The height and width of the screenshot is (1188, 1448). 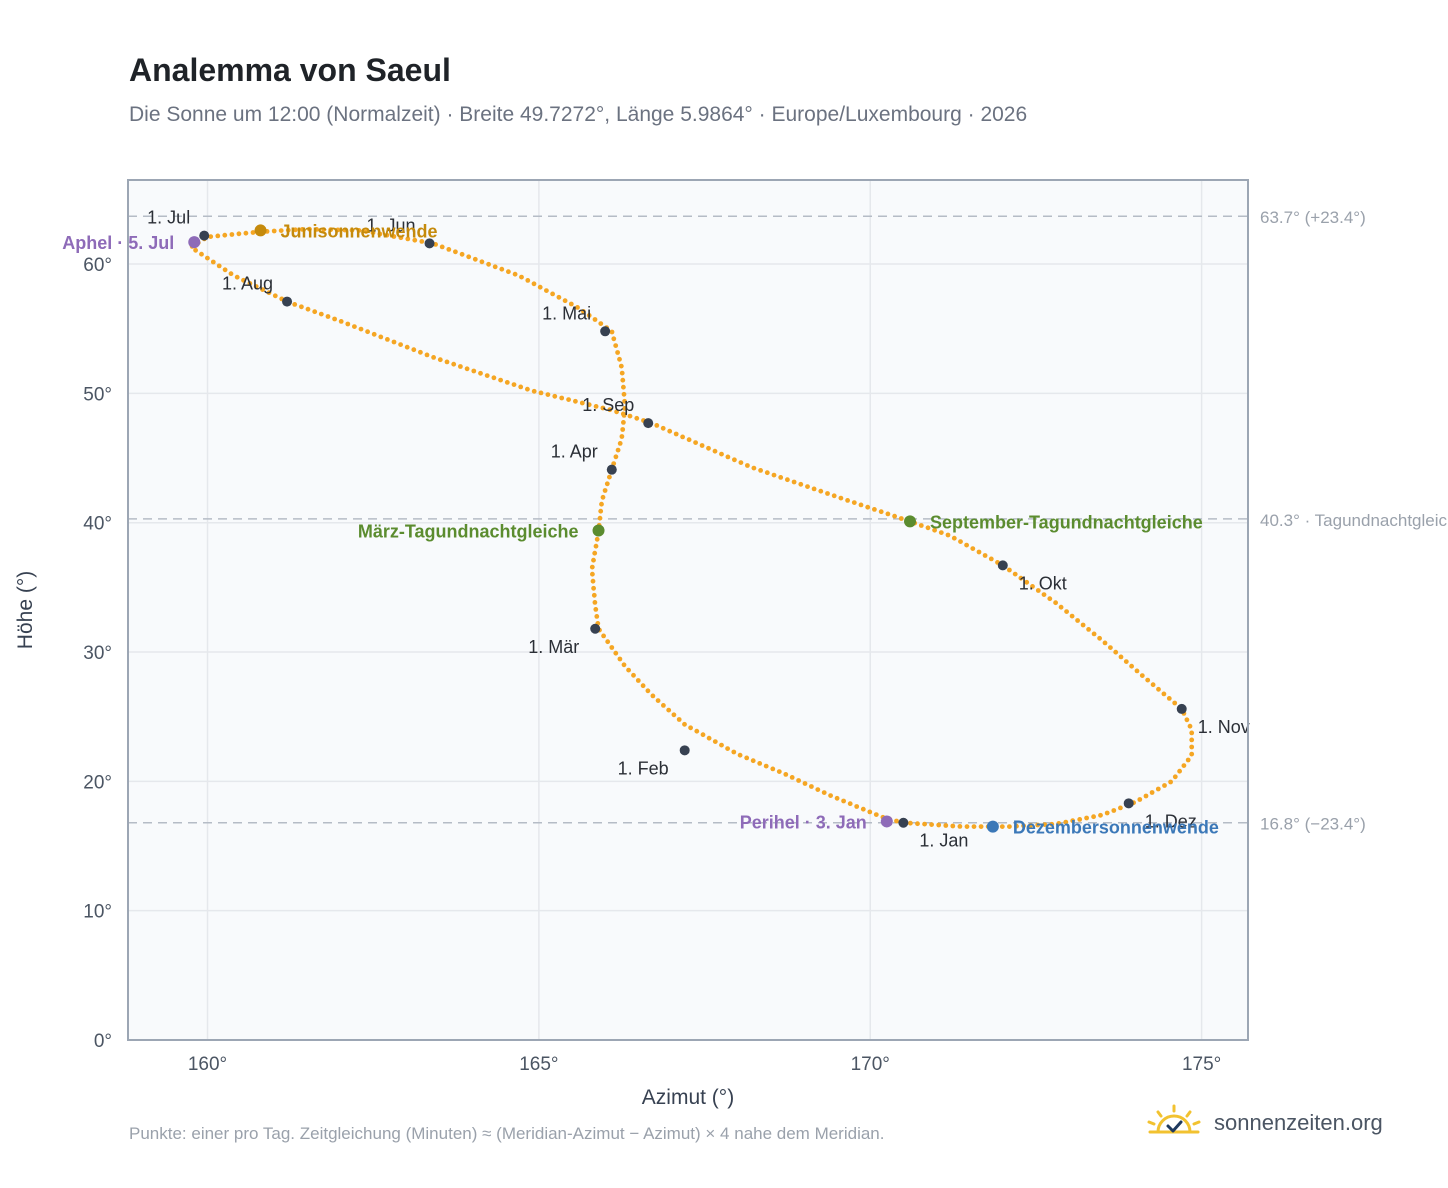 What do you see at coordinates (247, 284) in the screenshot?
I see `month-label: 1. Aug` at bounding box center [247, 284].